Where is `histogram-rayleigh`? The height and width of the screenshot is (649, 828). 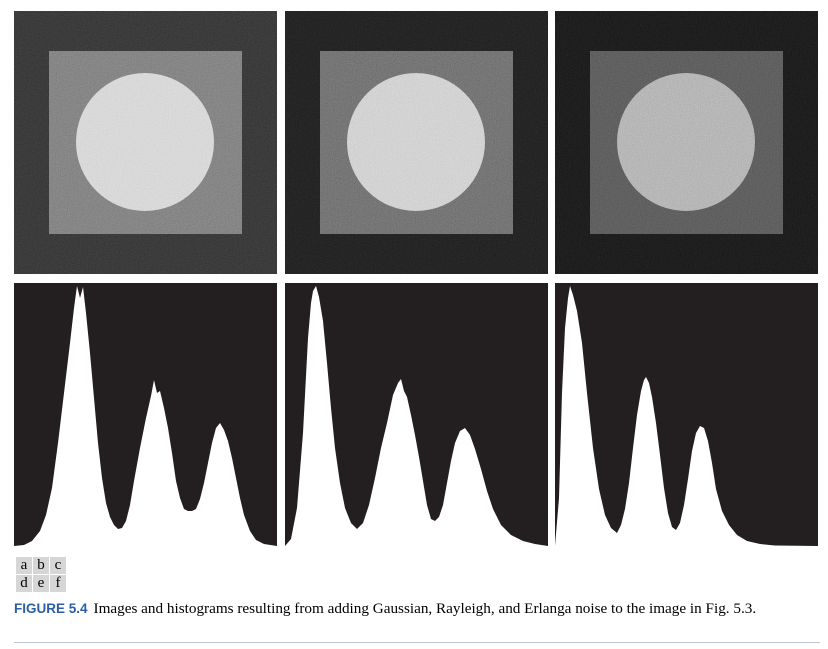 histogram-rayleigh is located at coordinates (416, 414).